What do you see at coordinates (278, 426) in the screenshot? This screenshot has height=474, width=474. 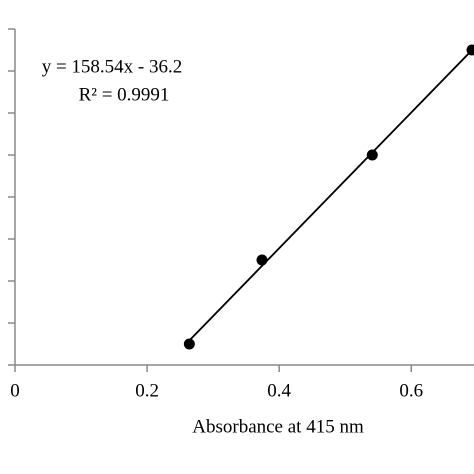 I see `x-axis-title: Absorbance at 415 nm` at bounding box center [278, 426].